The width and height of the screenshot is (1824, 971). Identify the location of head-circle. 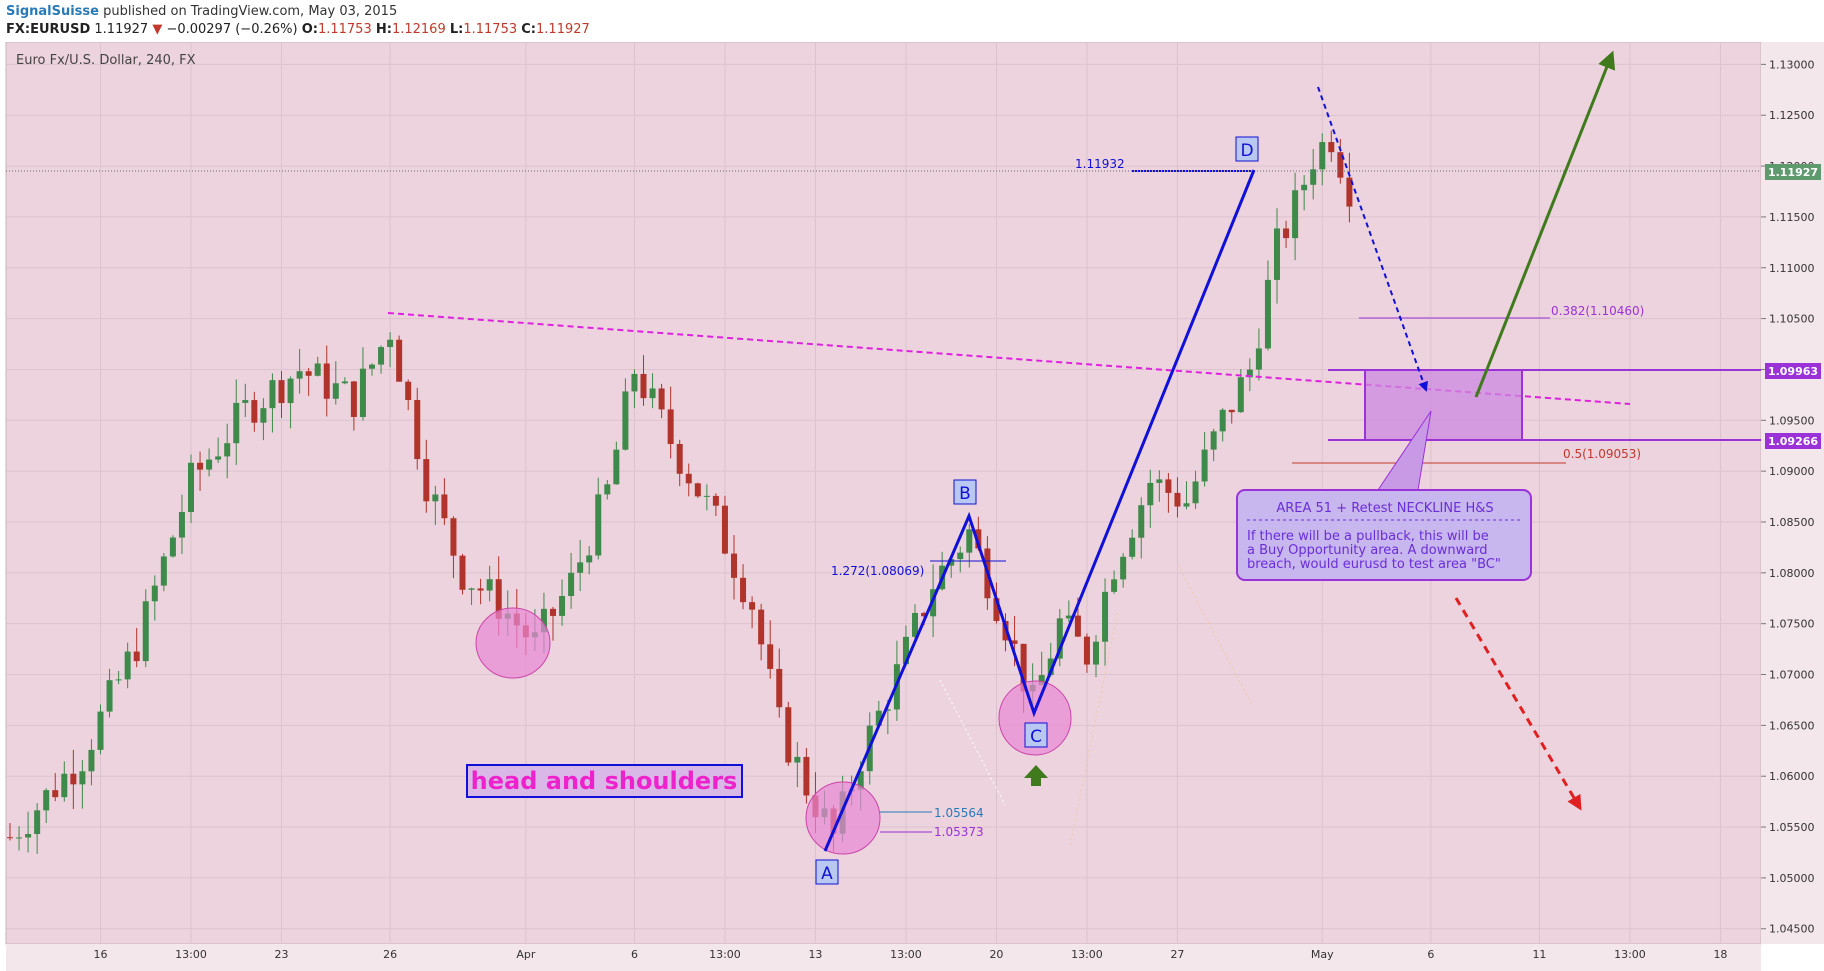
(843, 818).